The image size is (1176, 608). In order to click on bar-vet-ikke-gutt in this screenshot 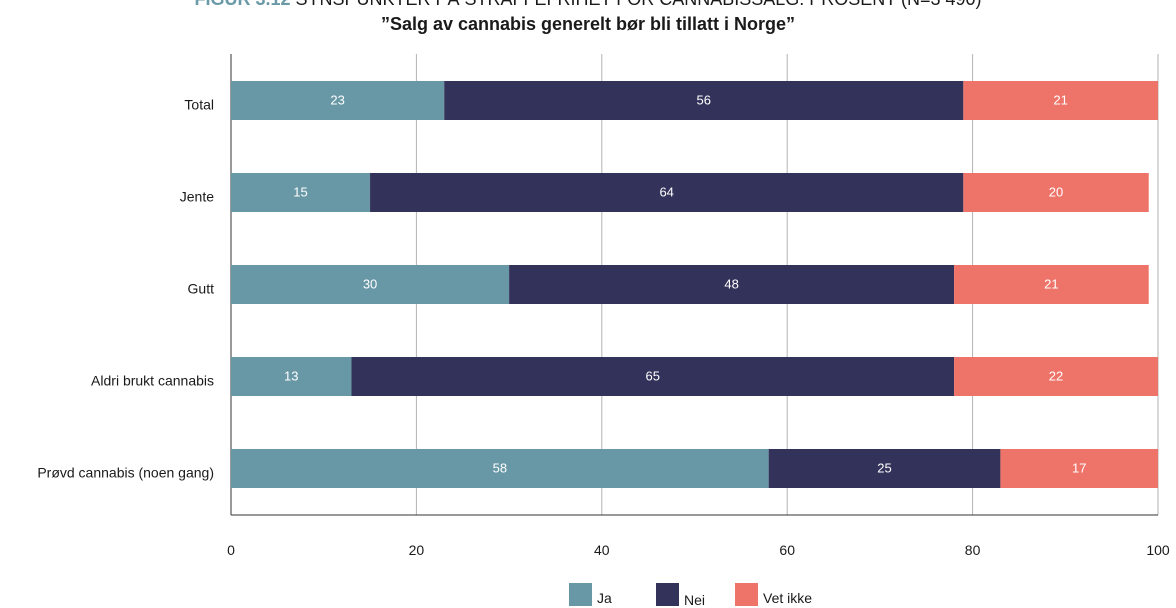, I will do `click(1051, 284)`.